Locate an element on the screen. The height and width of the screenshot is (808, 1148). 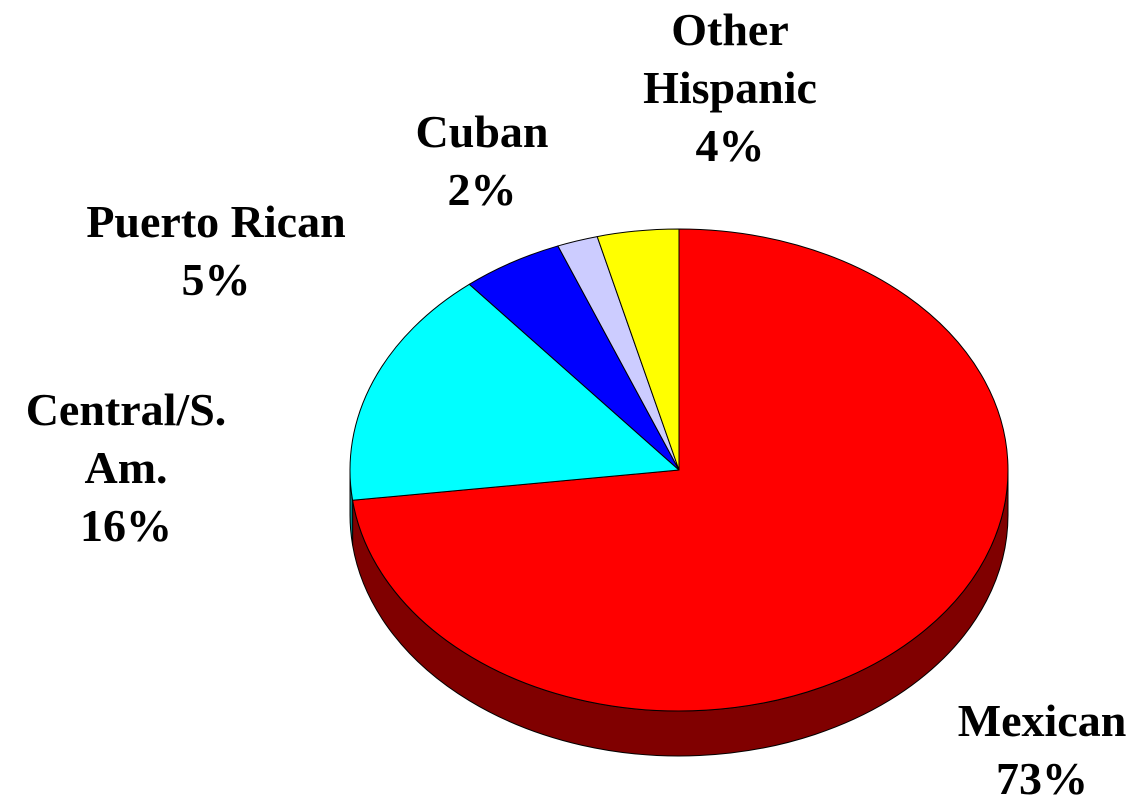
label-central-south-american: Central/S. Am. 16% is located at coordinates (126, 468).